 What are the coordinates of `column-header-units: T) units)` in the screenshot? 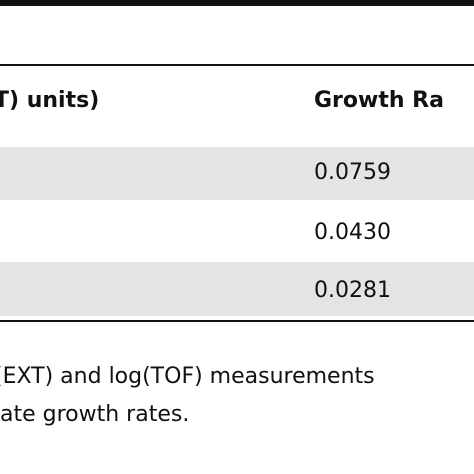 It's located at (50, 100).